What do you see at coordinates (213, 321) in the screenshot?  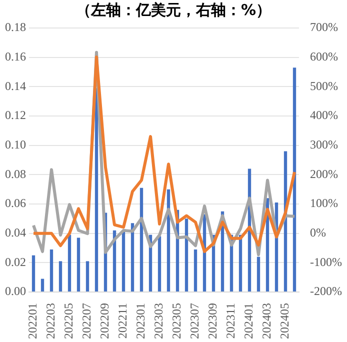 I see `x-tick-label: 202309` at bounding box center [213, 321].